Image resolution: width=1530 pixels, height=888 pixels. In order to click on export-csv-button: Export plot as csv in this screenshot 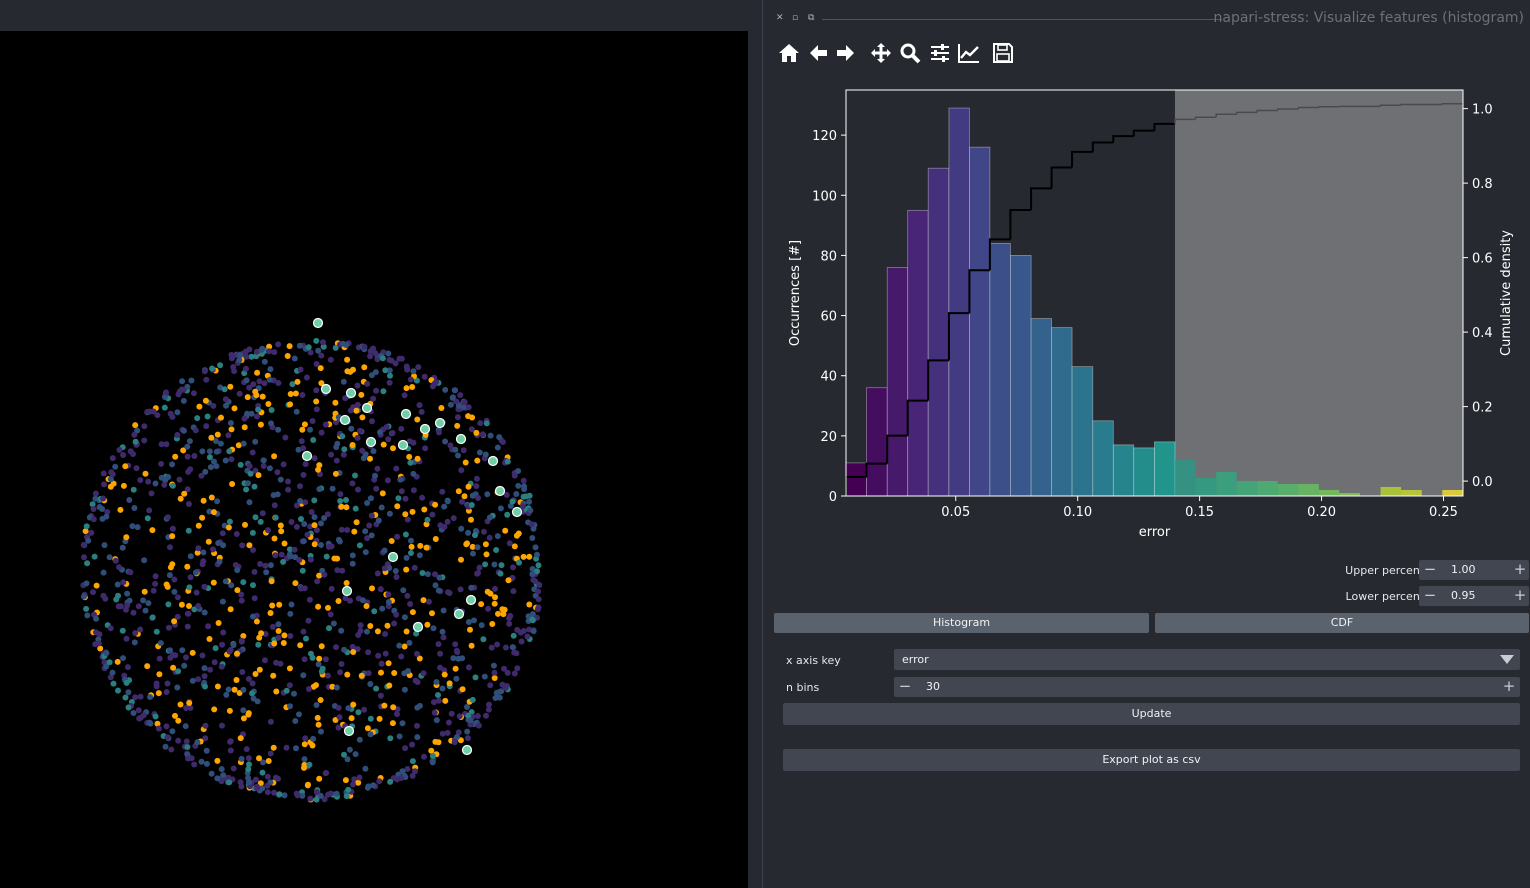, I will do `click(1151, 760)`.